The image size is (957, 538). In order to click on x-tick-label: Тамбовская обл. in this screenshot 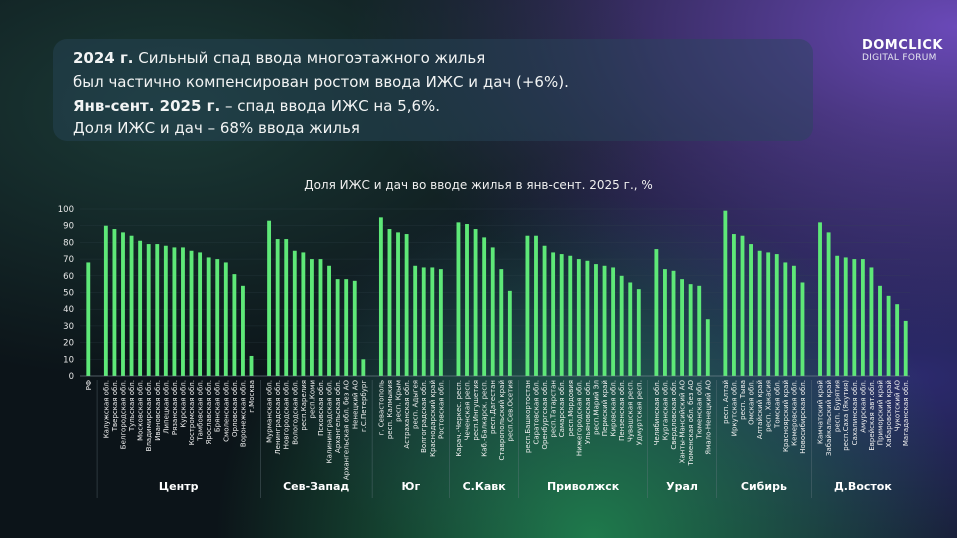, I will do `click(201, 411)`.